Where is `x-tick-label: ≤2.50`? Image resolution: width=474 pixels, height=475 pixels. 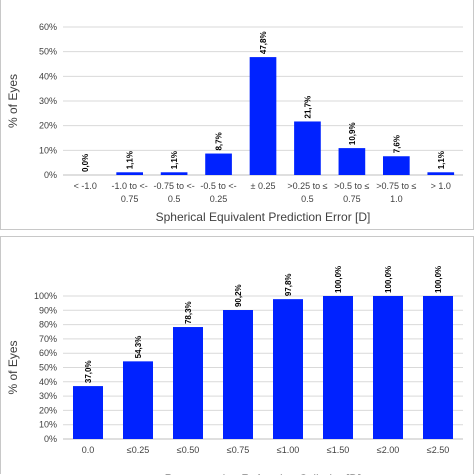
x-tick-label: ≤2.50 is located at coordinates (438, 450).